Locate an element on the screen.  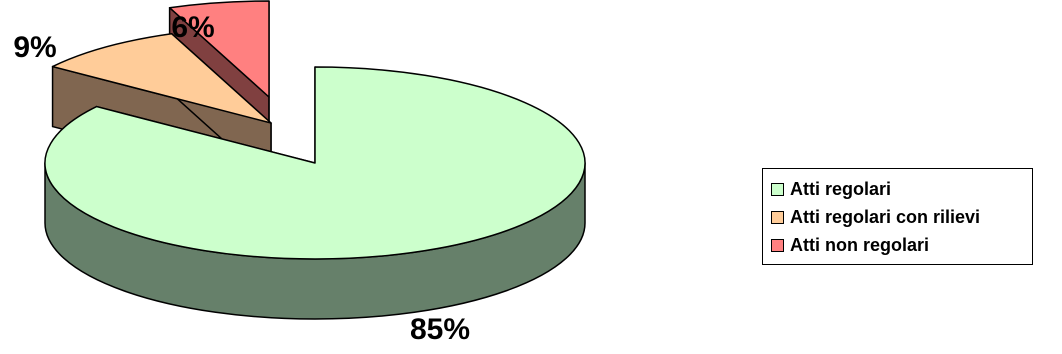
legend-label-atti-regolari: Atti regolari is located at coordinates (841, 188).